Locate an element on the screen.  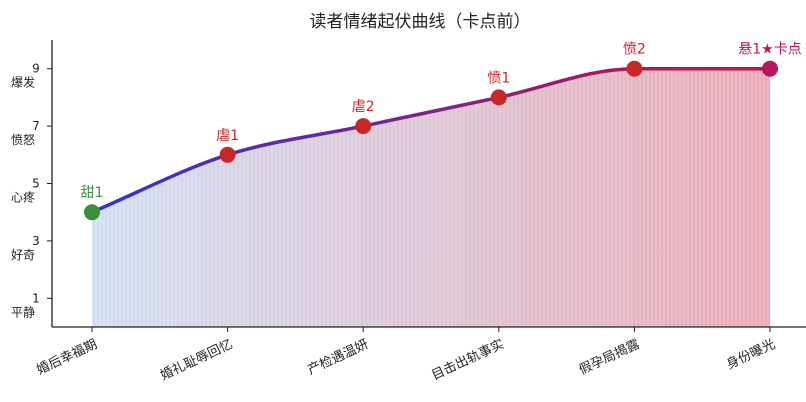
x-tick-label: 目击出轨事实 is located at coordinates (467, 360).